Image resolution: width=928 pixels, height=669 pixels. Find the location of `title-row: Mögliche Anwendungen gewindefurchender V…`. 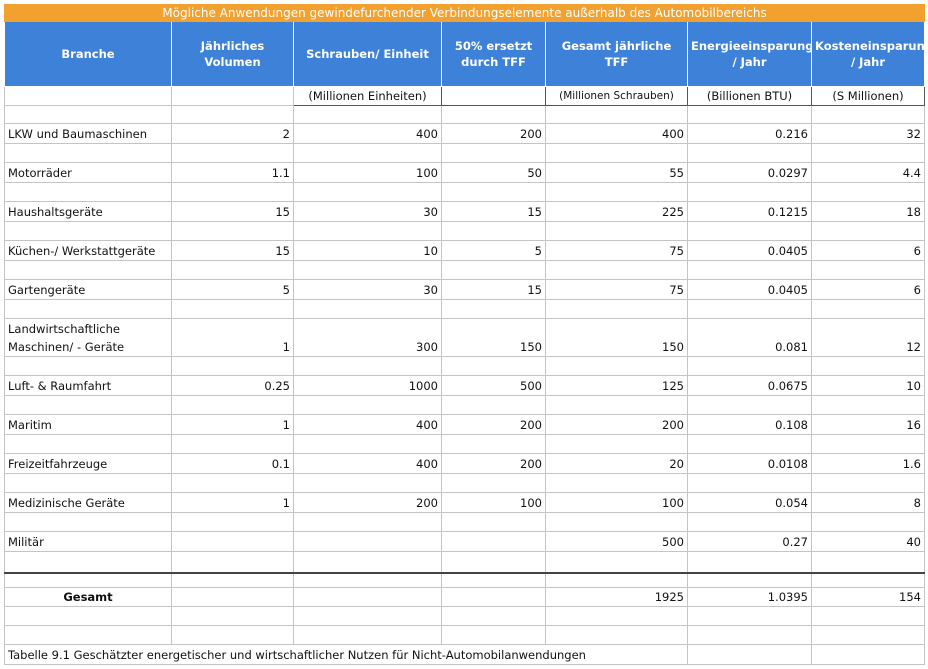

title-row: Mögliche Anwendungen gewindefurchender V… is located at coordinates (464, 13).